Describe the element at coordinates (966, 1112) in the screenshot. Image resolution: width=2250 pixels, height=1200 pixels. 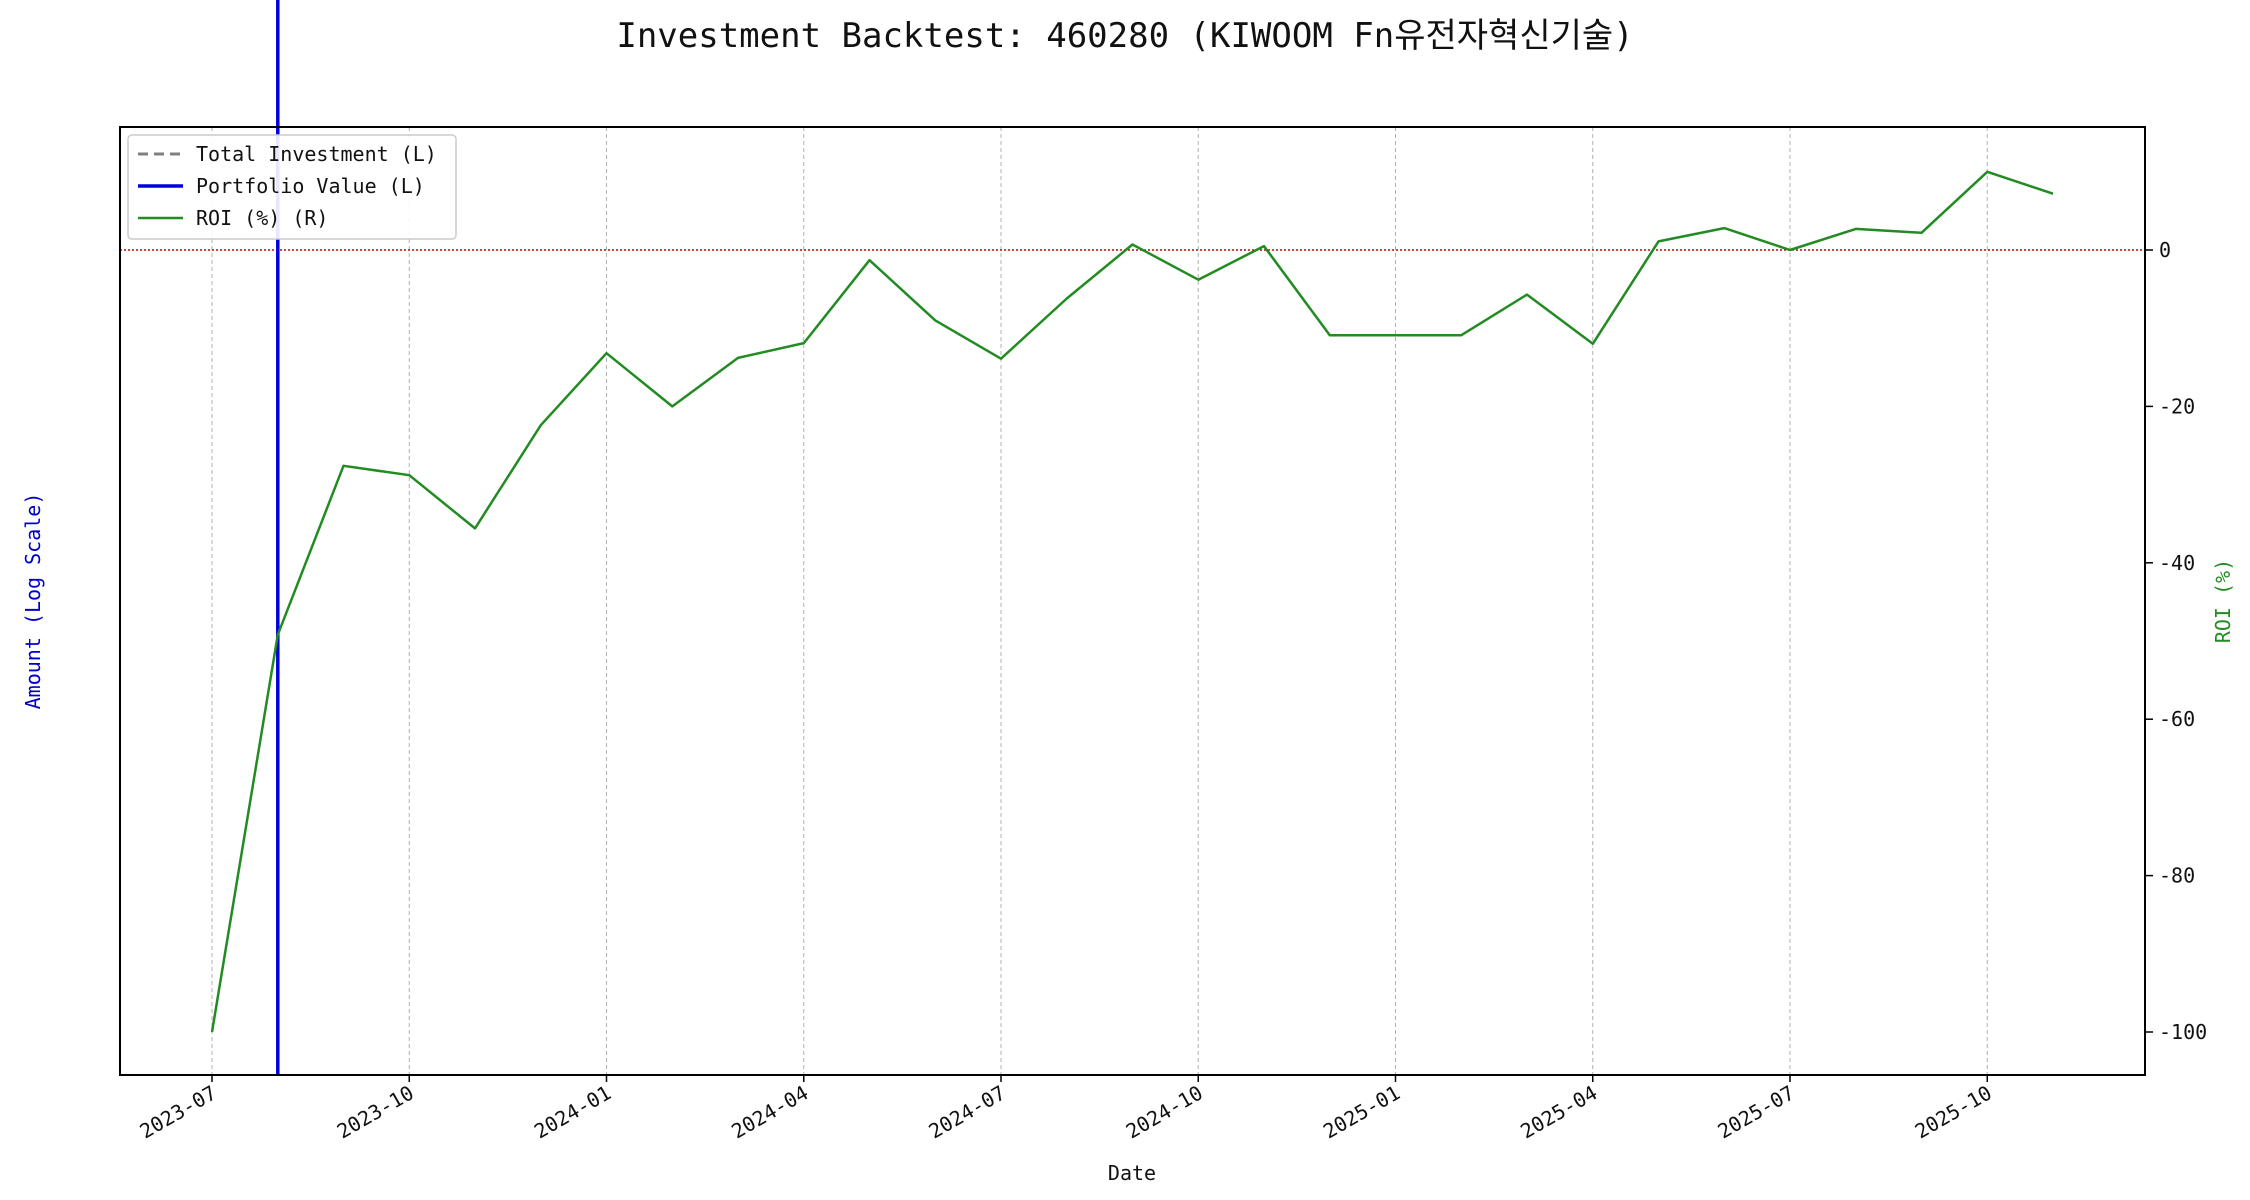
I see `x-tick-label: 2024-07` at that location.